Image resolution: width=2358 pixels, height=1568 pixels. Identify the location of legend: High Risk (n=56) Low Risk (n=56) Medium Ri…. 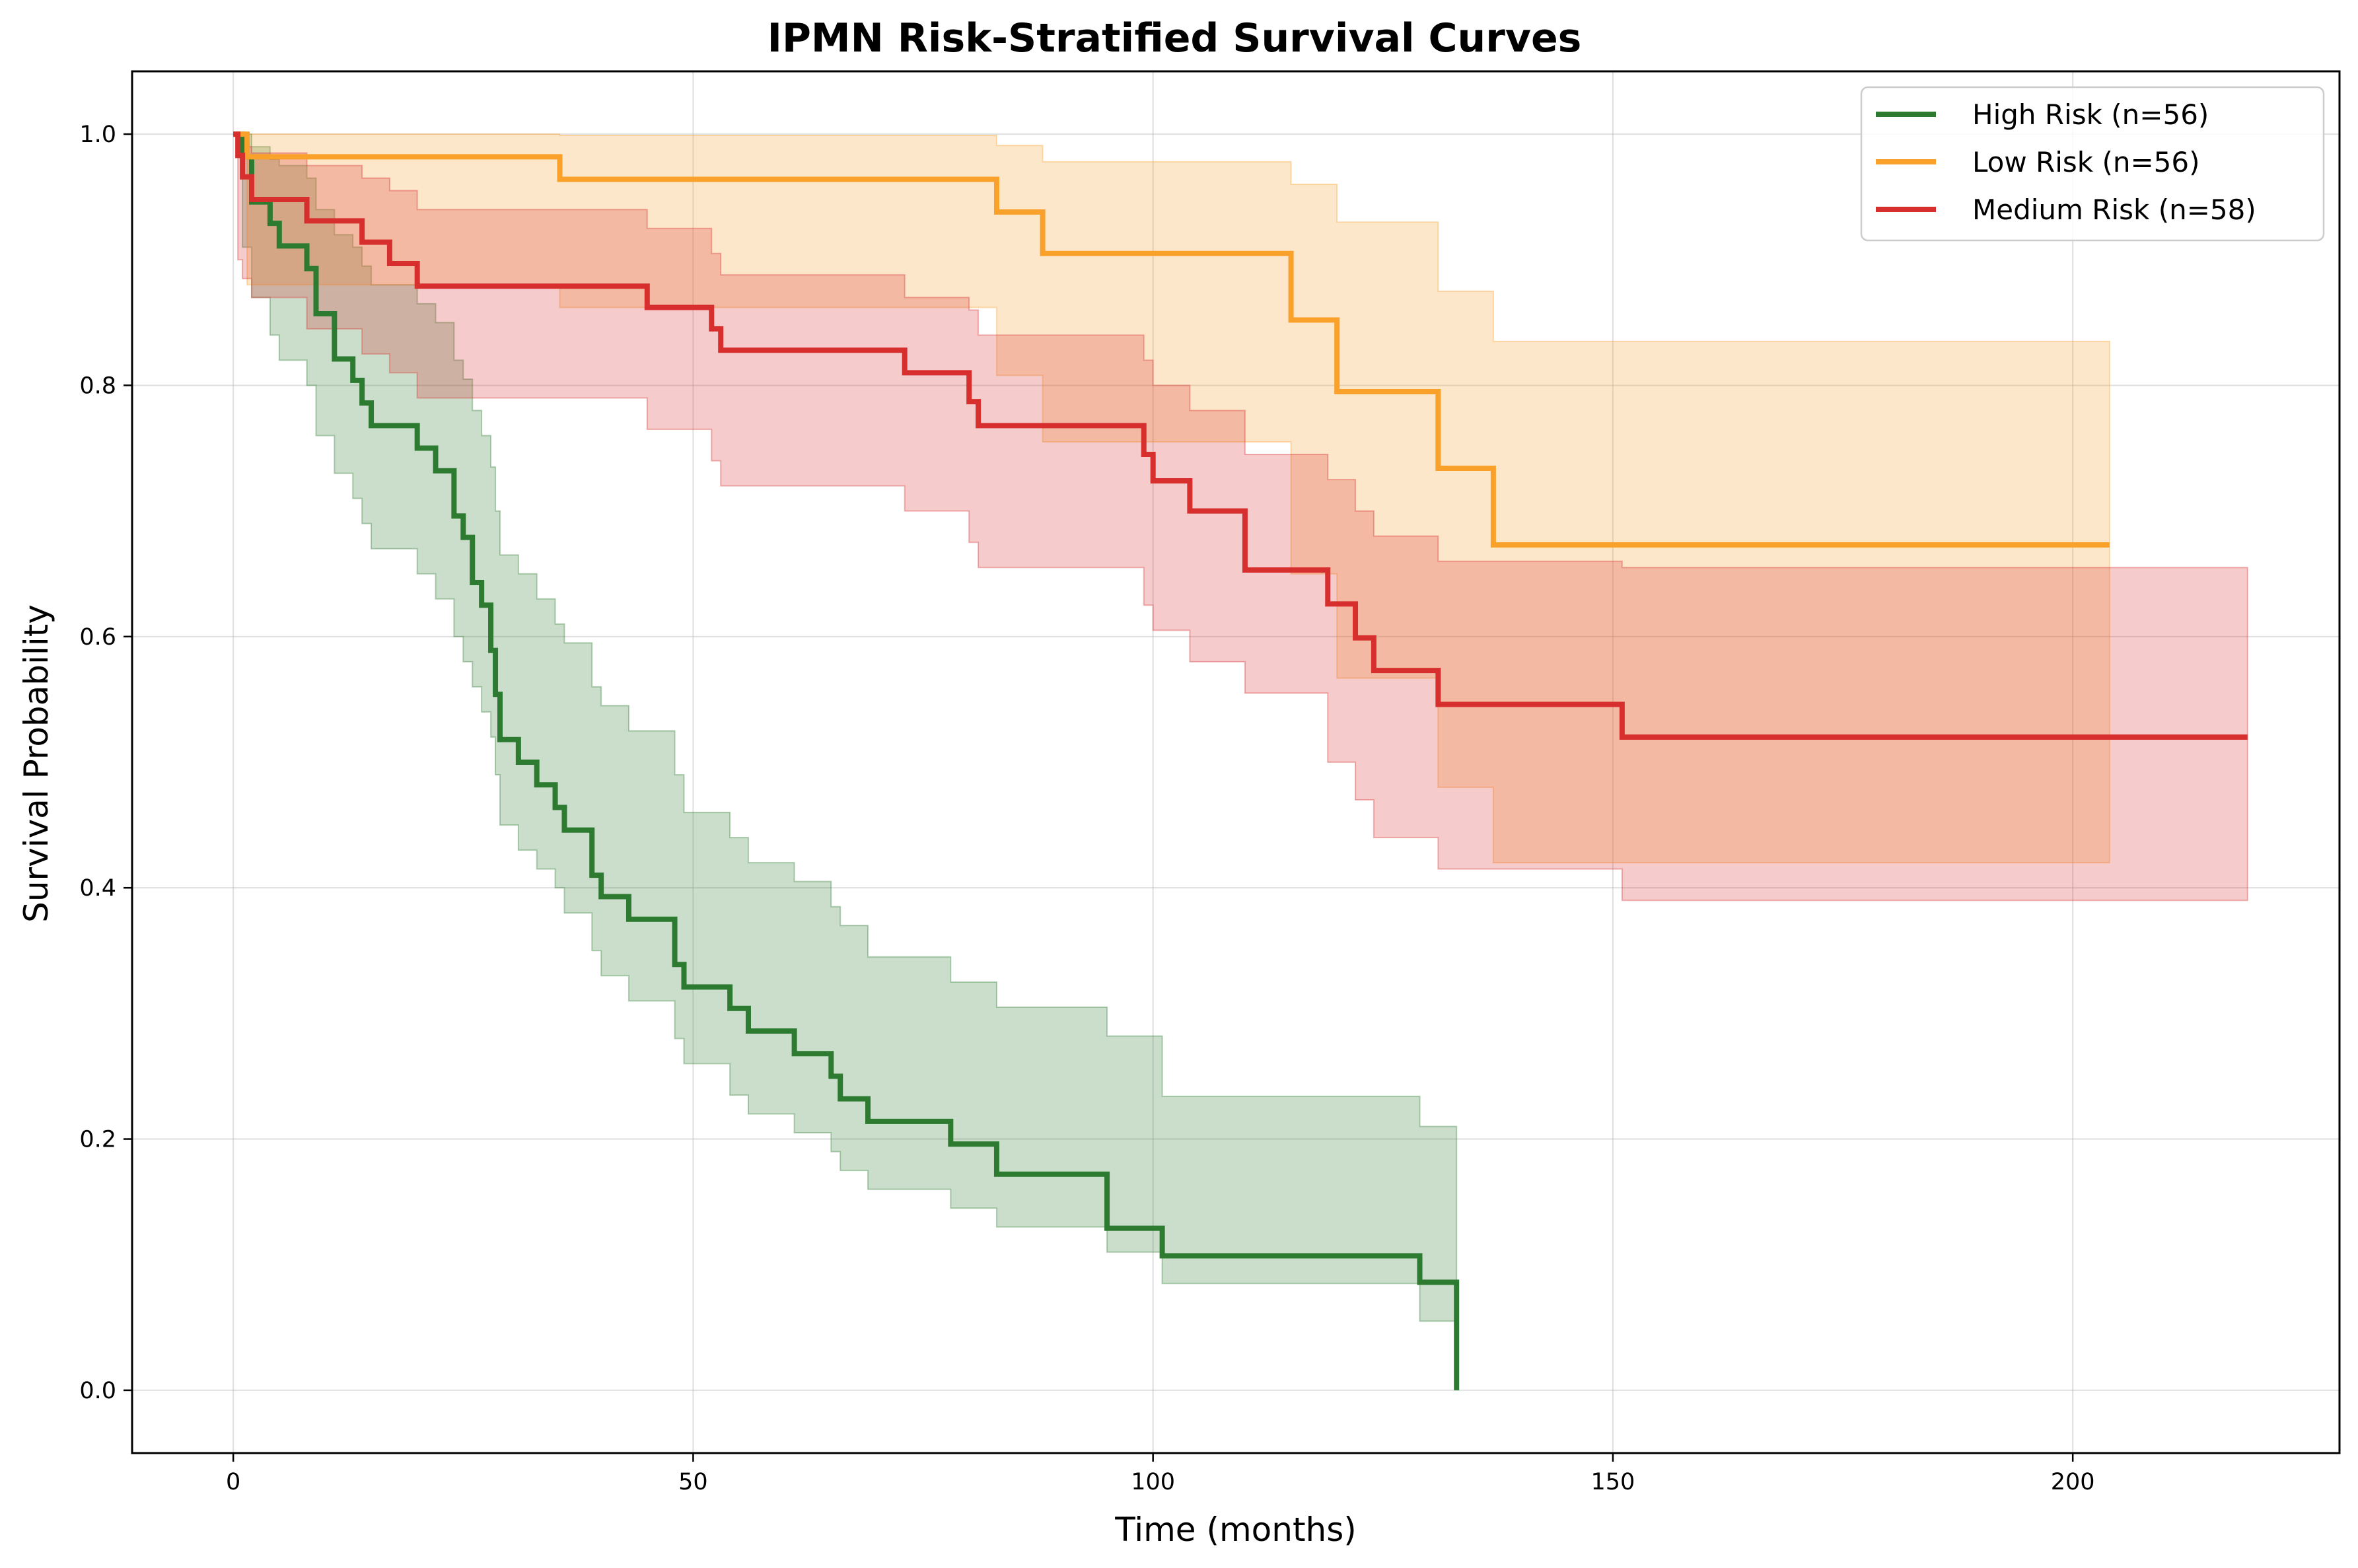
(2092, 164).